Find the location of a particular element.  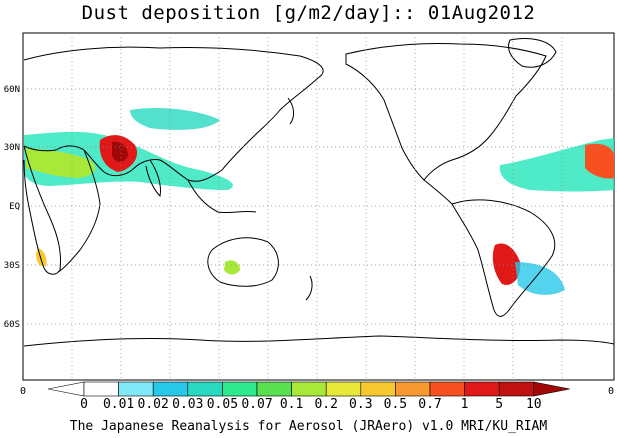

colorbar-label: 5 is located at coordinates (499, 404).